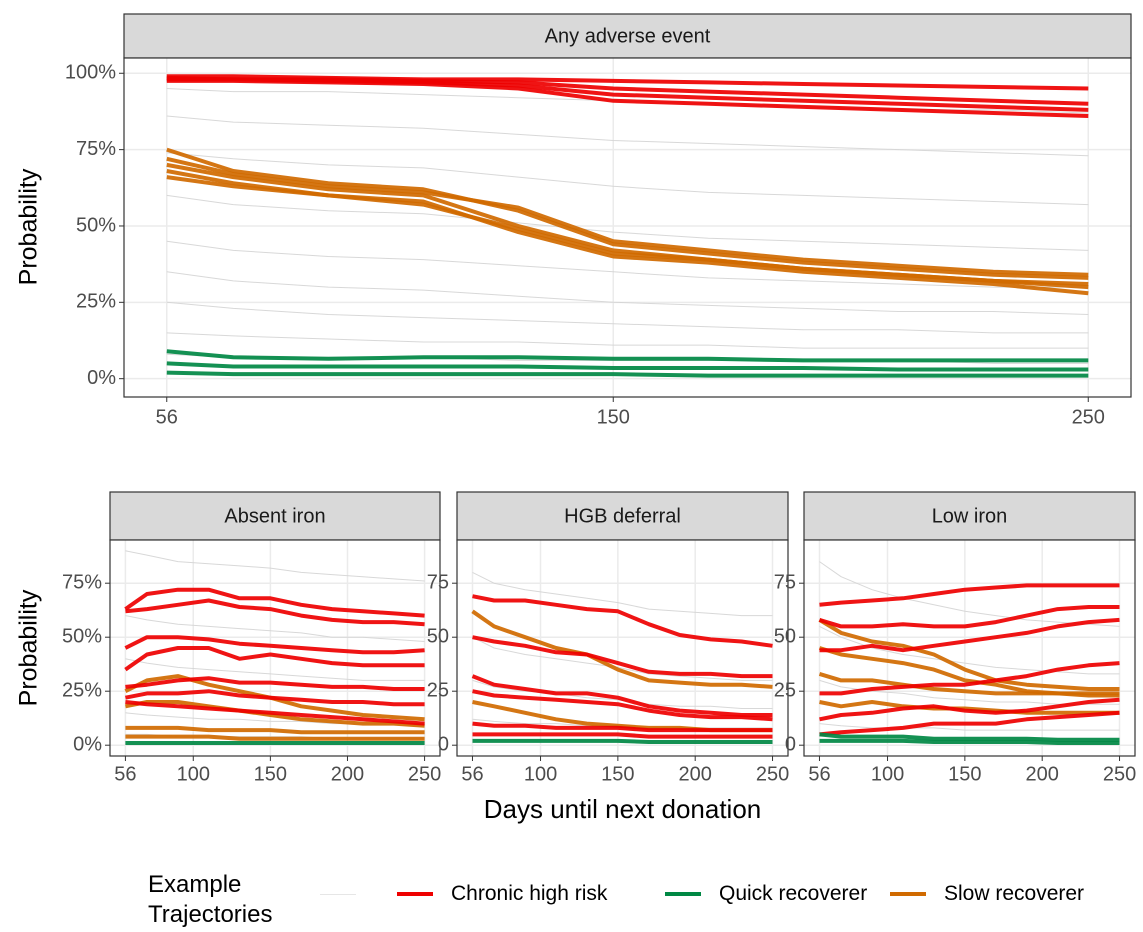 The image size is (1143, 932). What do you see at coordinates (210, 899) in the screenshot?
I see `legend-title: Example Trajectories` at bounding box center [210, 899].